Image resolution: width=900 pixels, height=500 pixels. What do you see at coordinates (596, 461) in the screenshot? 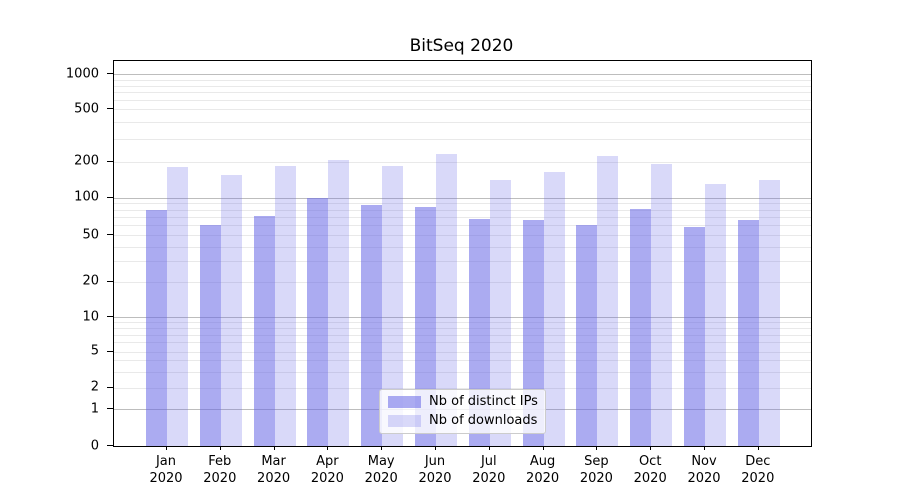
I see `x-tick-month: Sep` at bounding box center [596, 461].